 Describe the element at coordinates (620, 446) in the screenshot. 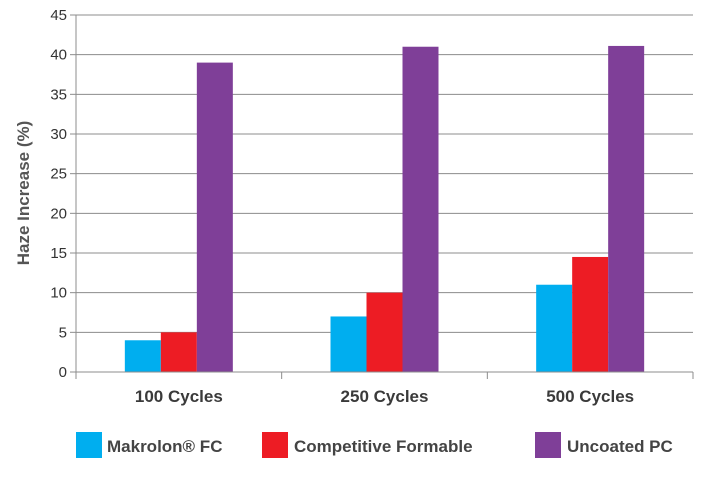

I see `legend-label-3: Uncoated PC` at that location.